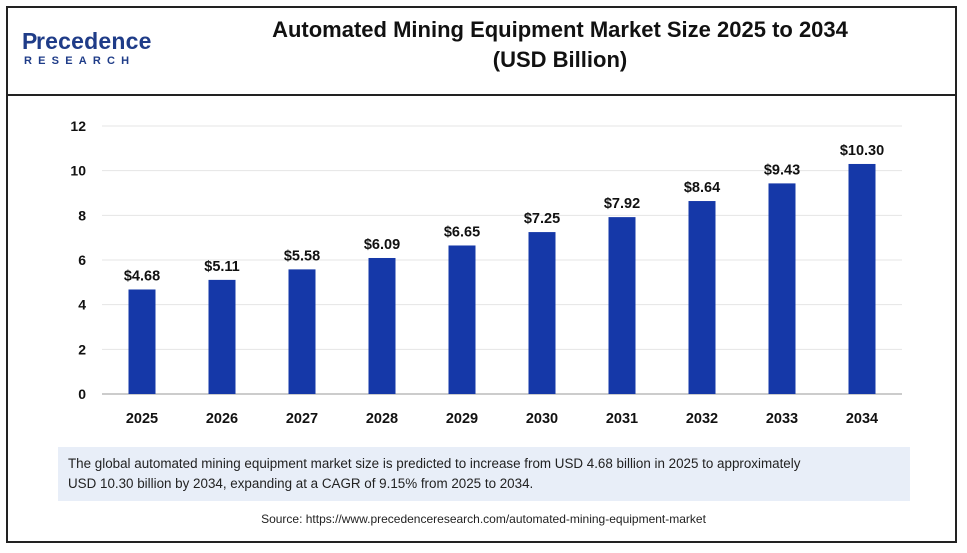 This screenshot has width=967, height=553. I want to click on data-label: $6.09, so click(382, 245).